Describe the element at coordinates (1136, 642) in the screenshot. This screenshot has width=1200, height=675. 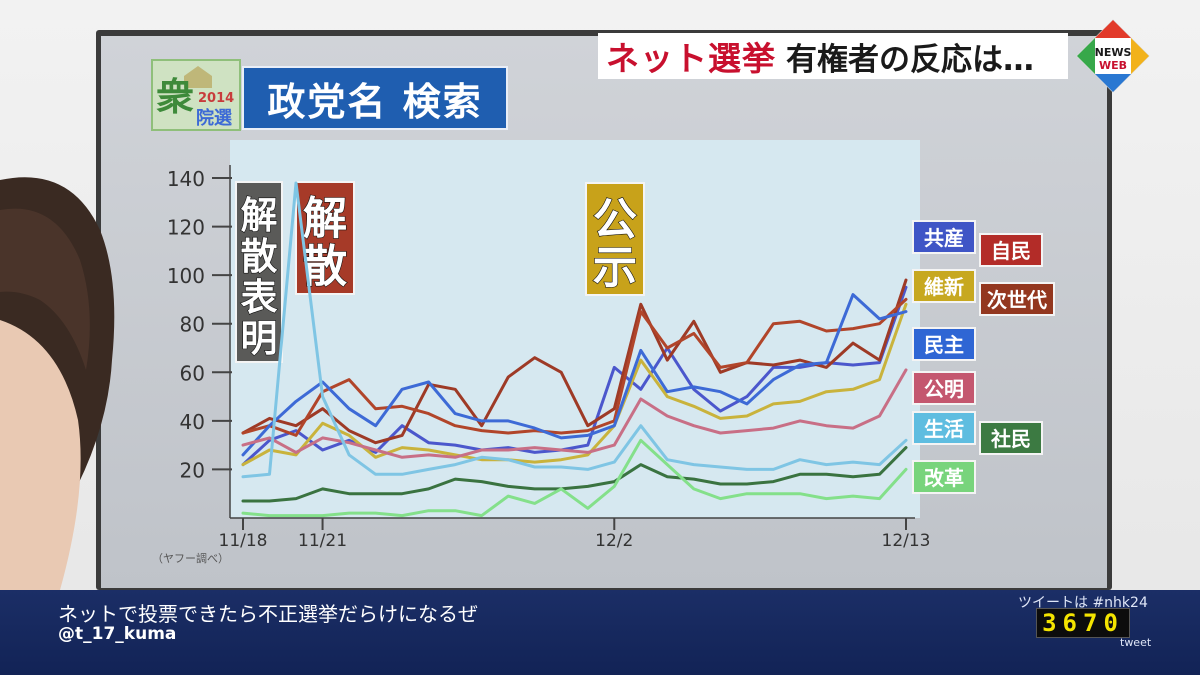
I see `tweet-word: tweet` at that location.